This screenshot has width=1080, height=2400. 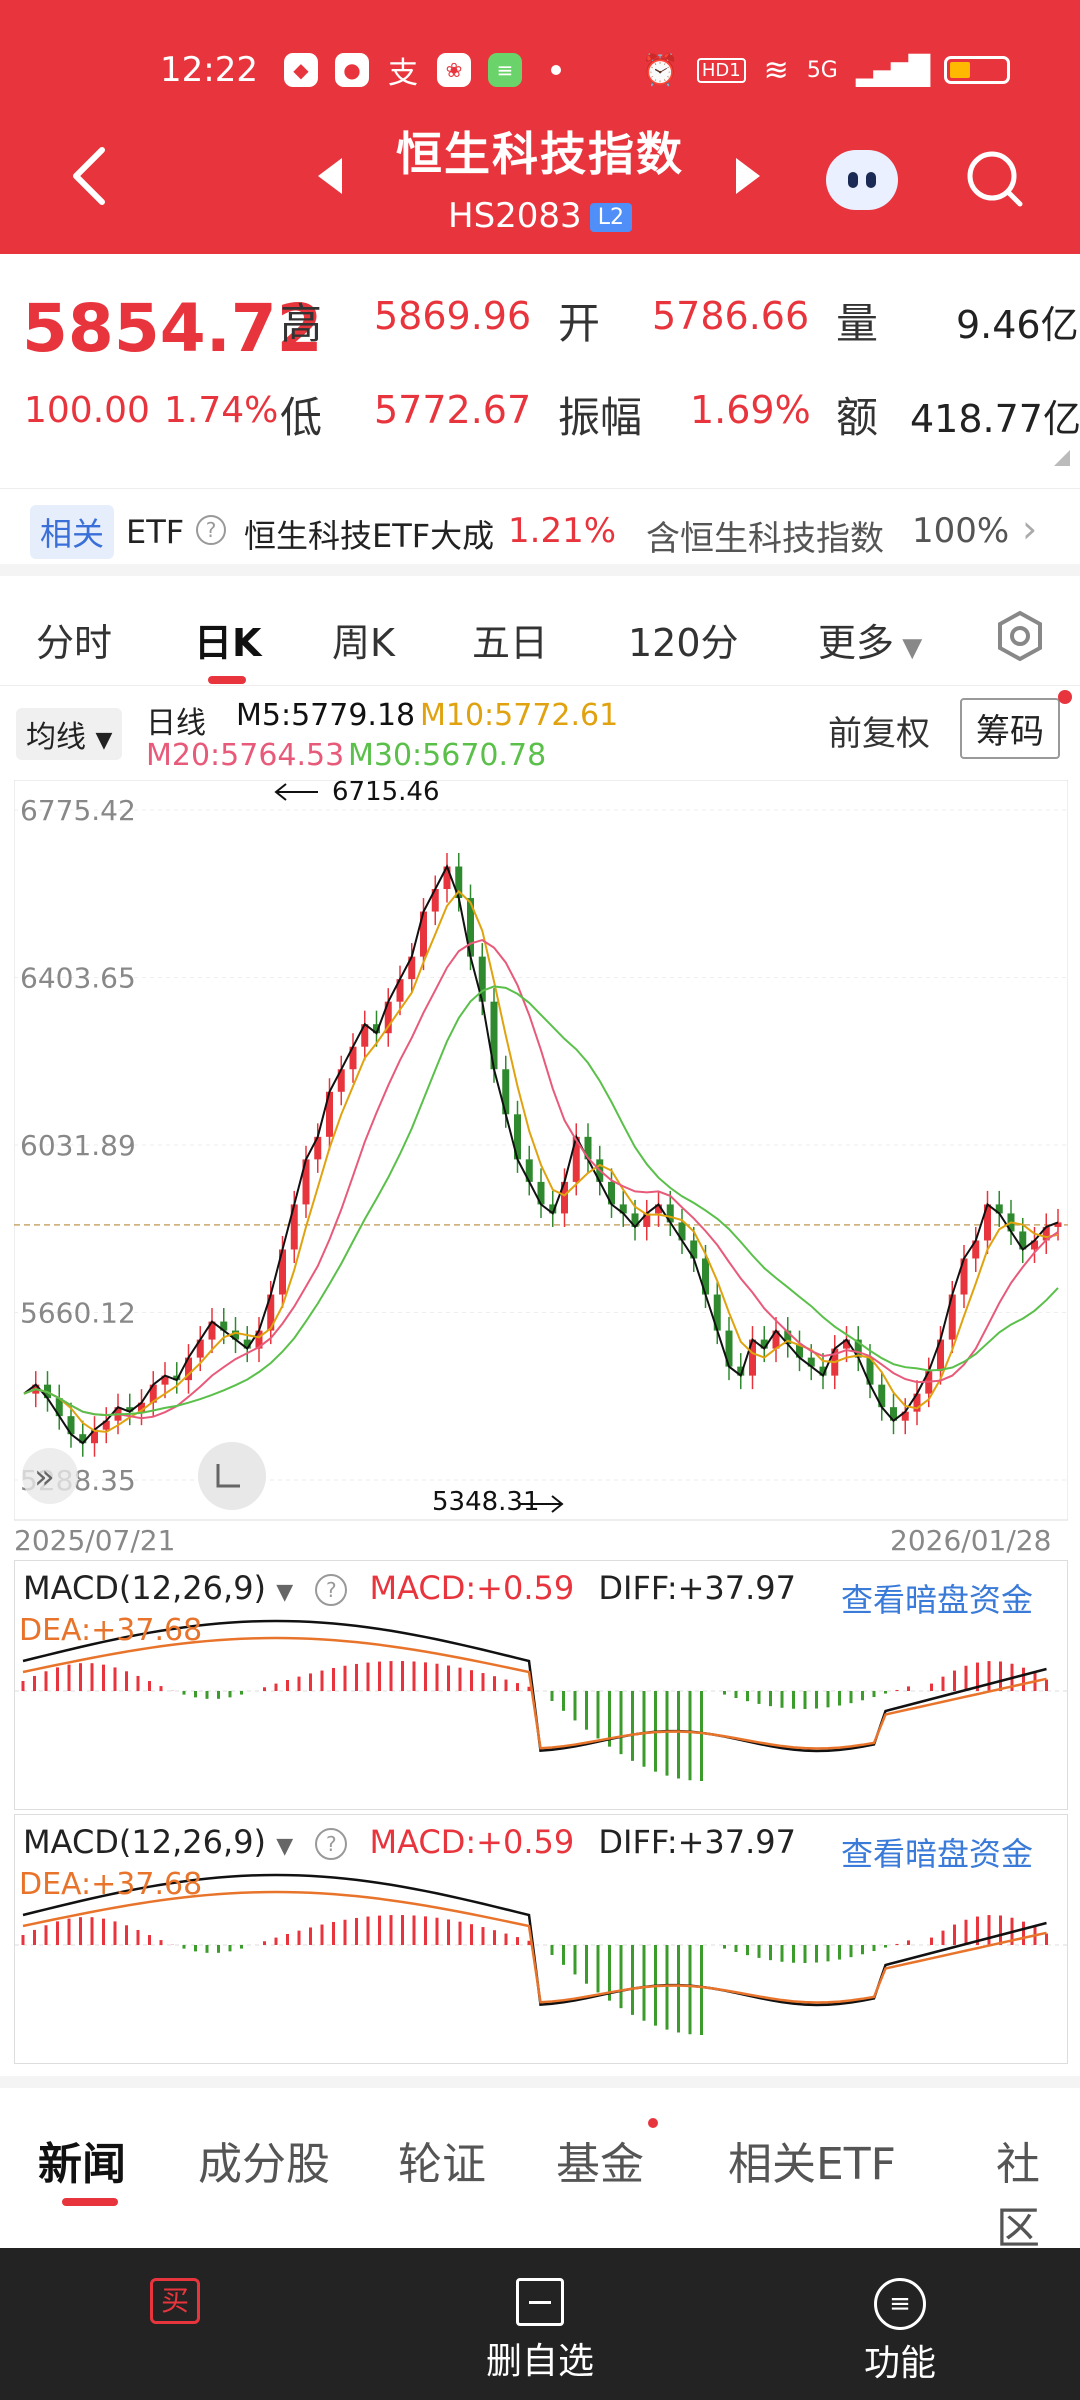 What do you see at coordinates (540, 2165) in the screenshot?
I see `info-tabs: 新闻 成分股 轮证 基金 相关ETF 社区` at bounding box center [540, 2165].